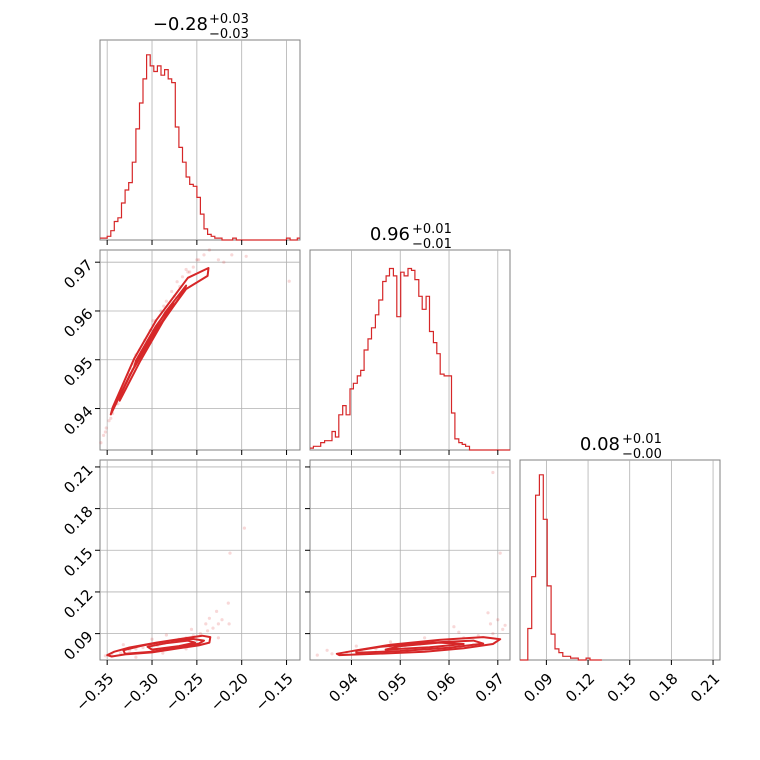  What do you see at coordinates (78, 520) in the screenshot?
I see `scatter-param-1-vs-param-3-ytick-label-3: 0.18` at bounding box center [78, 520].